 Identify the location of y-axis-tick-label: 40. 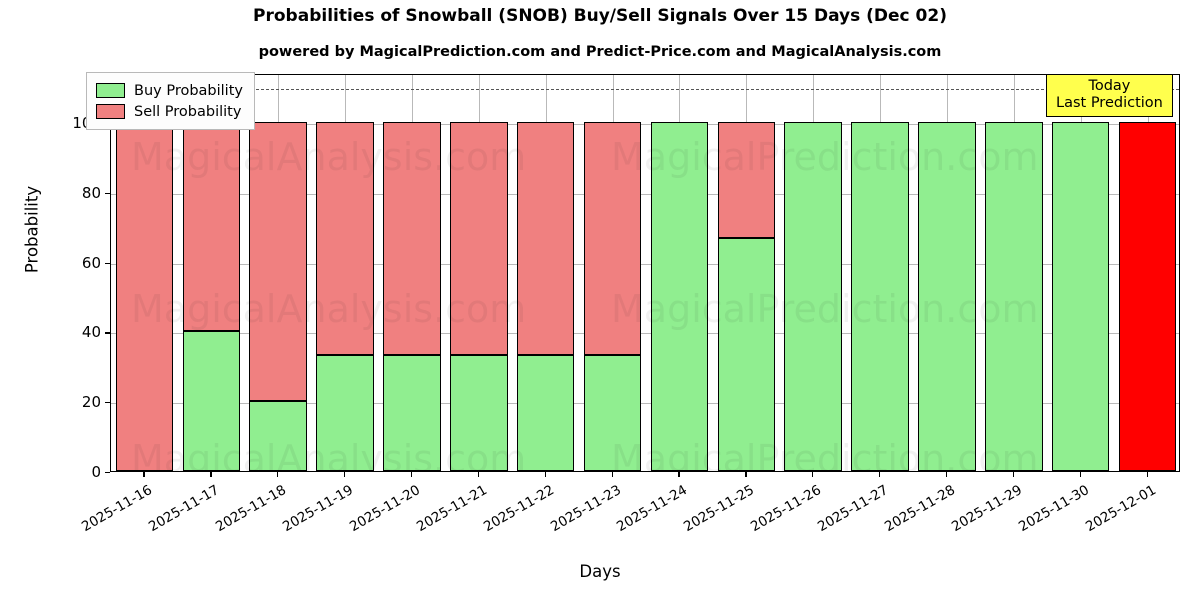
(91, 332).